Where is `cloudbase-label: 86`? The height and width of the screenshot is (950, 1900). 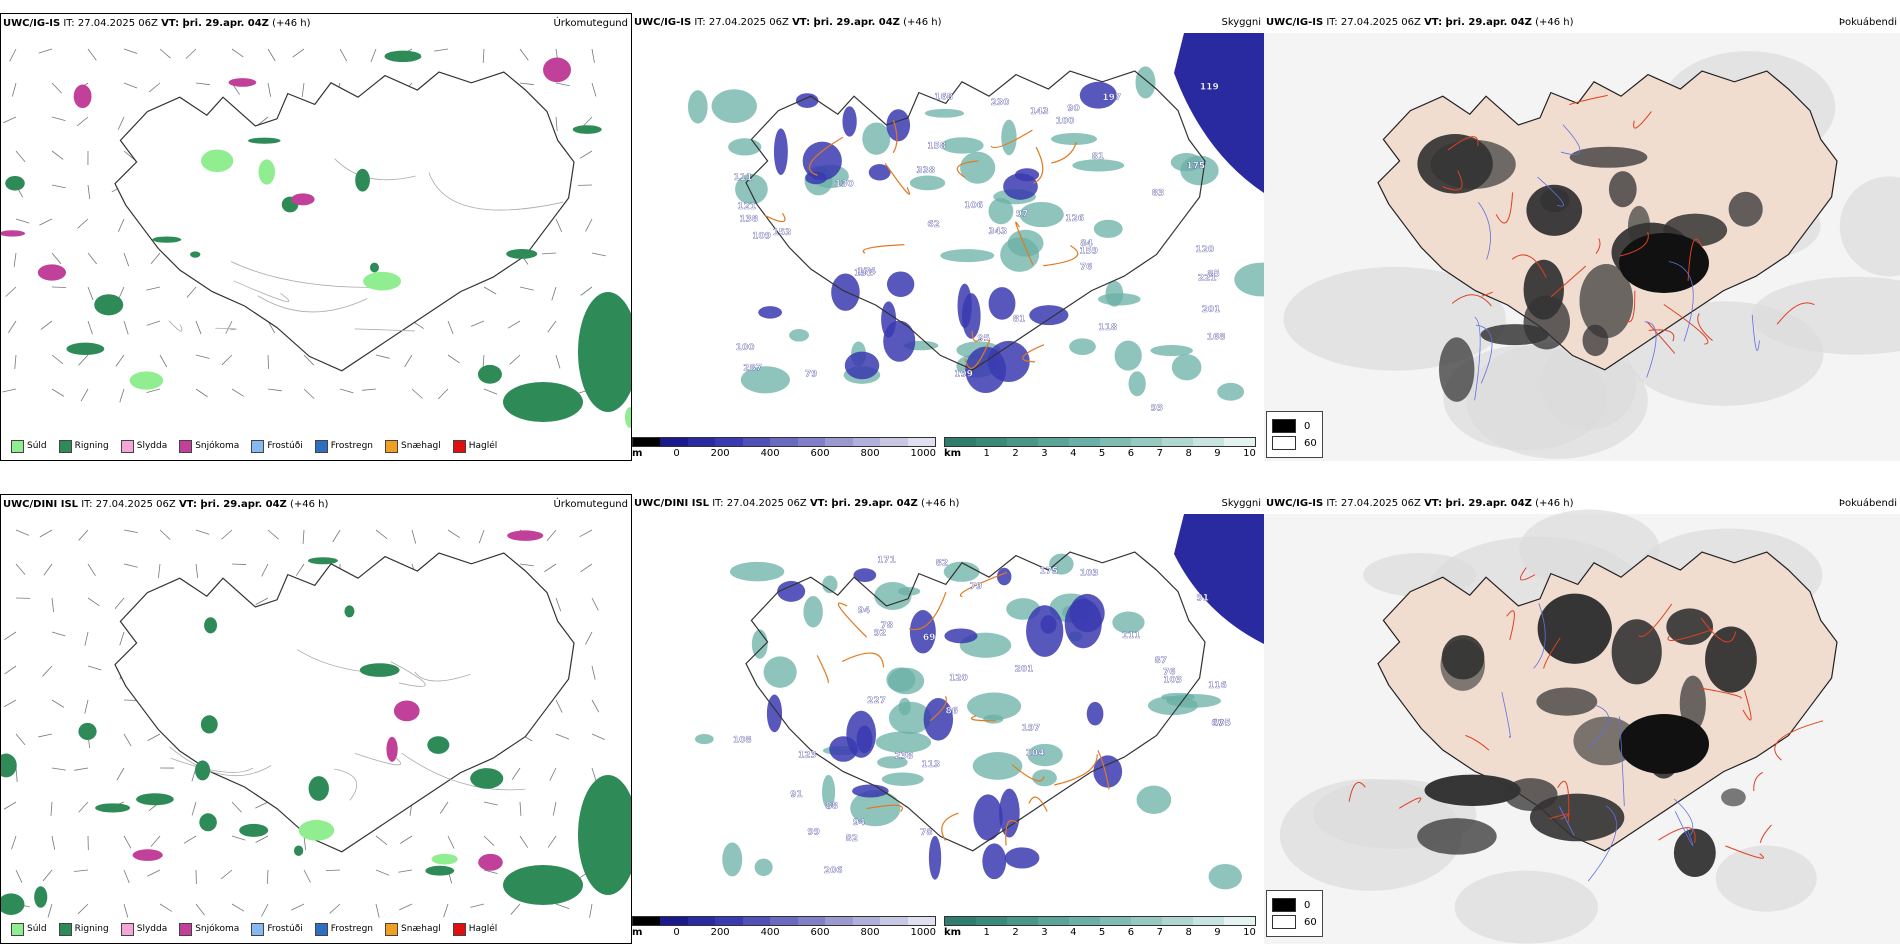
cloudbase-label: 86 is located at coordinates (951, 711).